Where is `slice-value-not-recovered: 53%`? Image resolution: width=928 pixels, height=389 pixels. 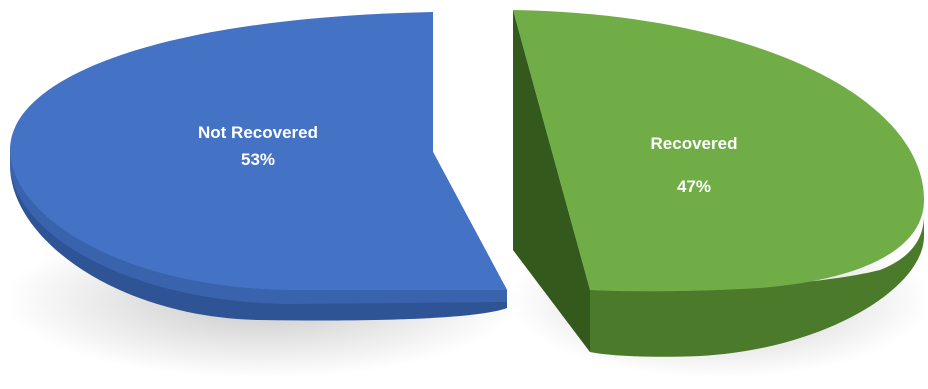 slice-value-not-recovered: 53% is located at coordinates (258, 159).